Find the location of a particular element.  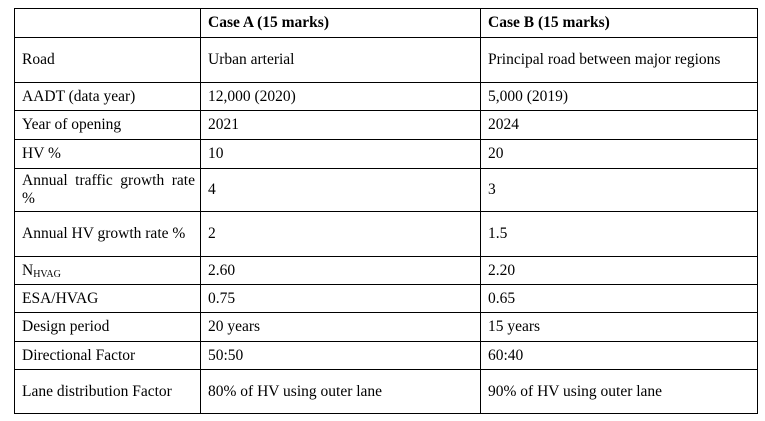

row-label: Road is located at coordinates (107, 60).